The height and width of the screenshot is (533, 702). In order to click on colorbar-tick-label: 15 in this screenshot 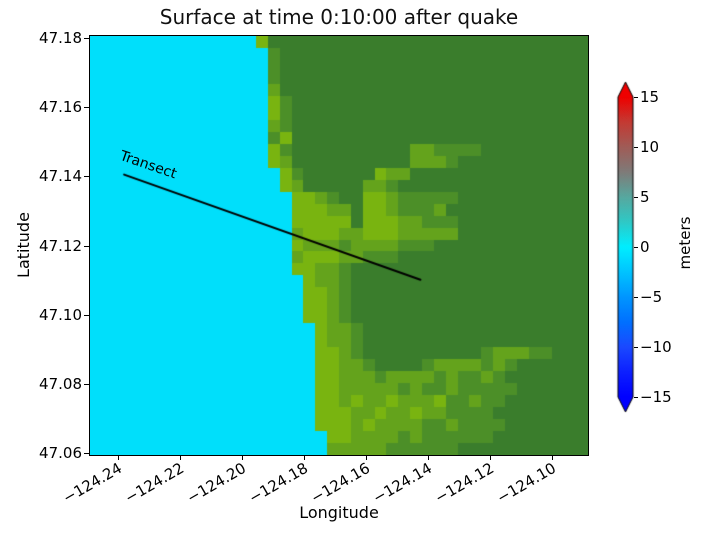, I will do `click(650, 97)`.